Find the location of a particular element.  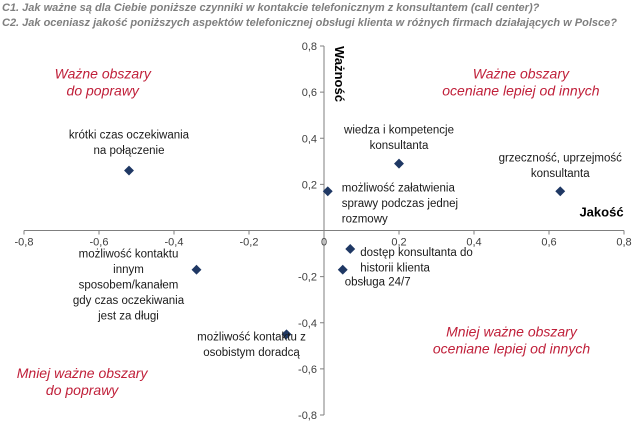

y-tick-label: -0,2 is located at coordinates (307, 278).